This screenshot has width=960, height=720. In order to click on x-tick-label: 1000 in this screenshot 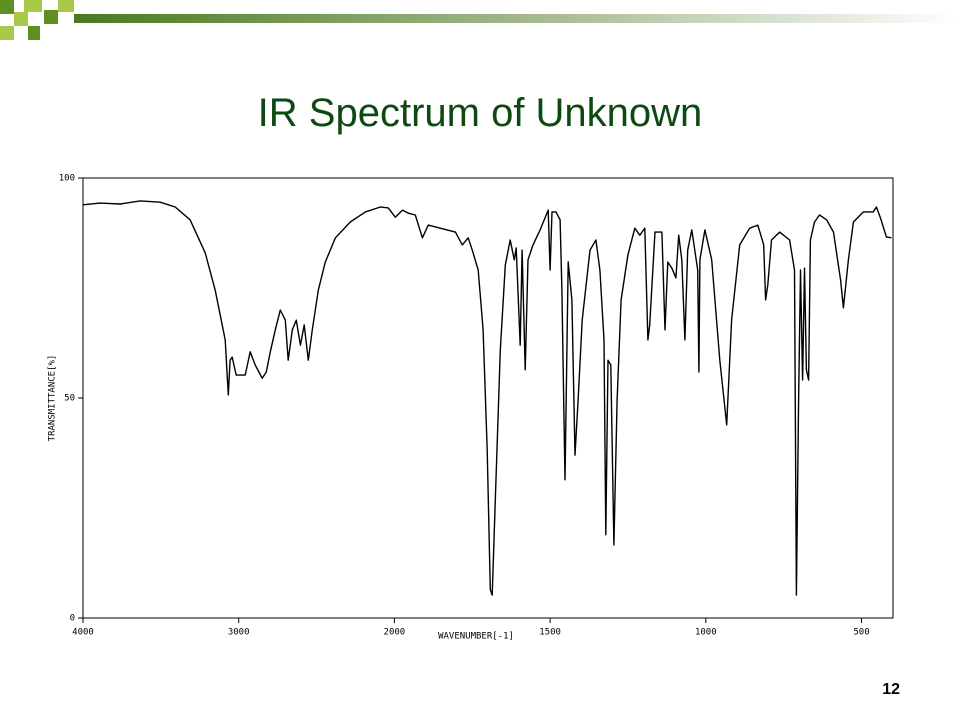, I will do `click(706, 633)`.